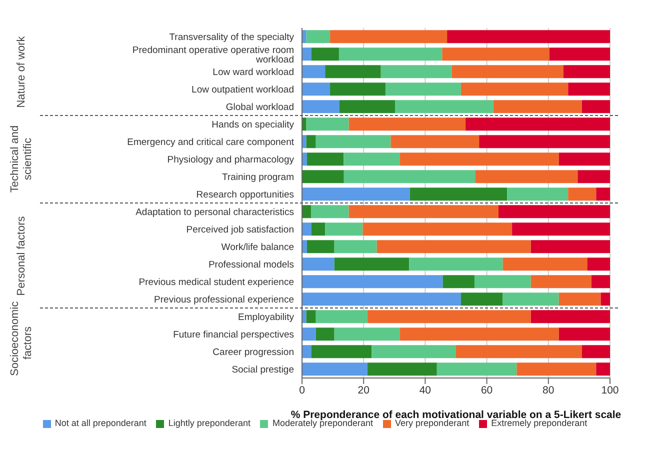 The image size is (648, 452). I want to click on y-tick-label: Adaptation to personal characteristics, so click(215, 212).